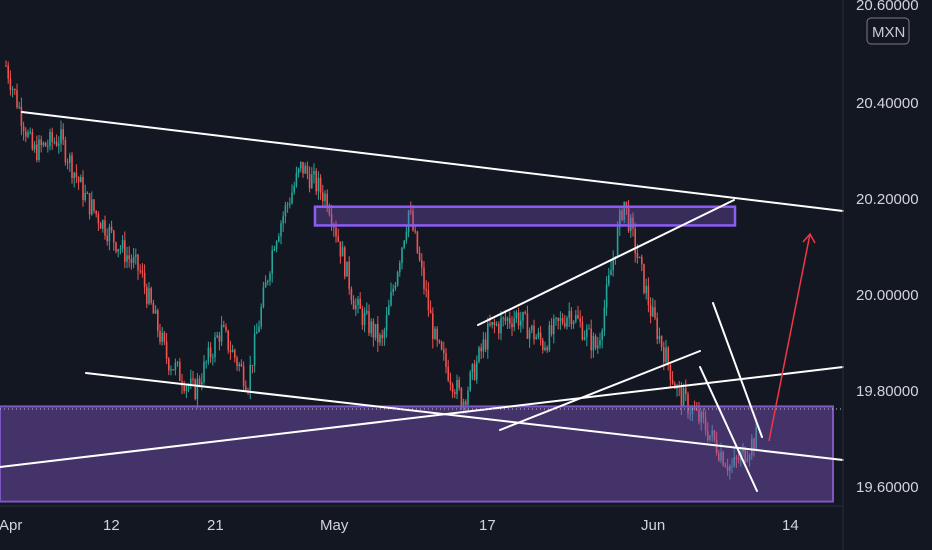 The height and width of the screenshot is (550, 932). I want to click on y-tick-label: 20.00000, so click(887, 295).